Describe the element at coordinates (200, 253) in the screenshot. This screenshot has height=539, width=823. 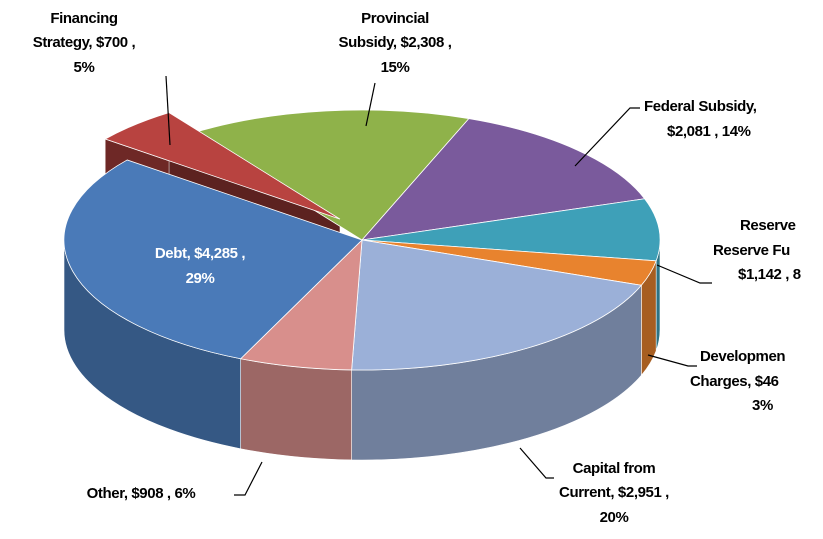
I see `data-label: Debt, $4,285 ,` at that location.